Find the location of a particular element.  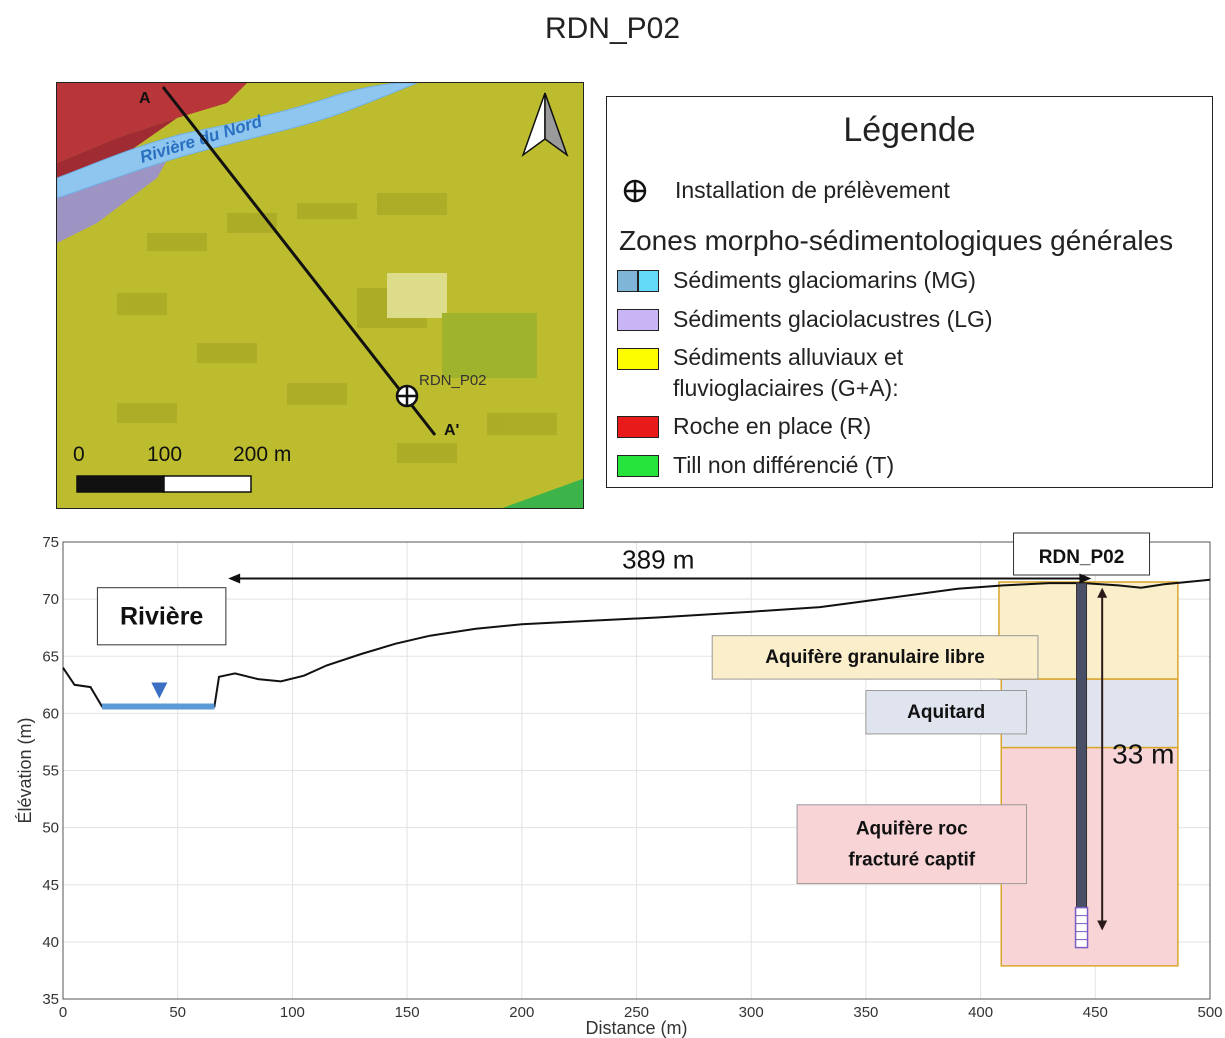

water-level-icon is located at coordinates (159, 690).